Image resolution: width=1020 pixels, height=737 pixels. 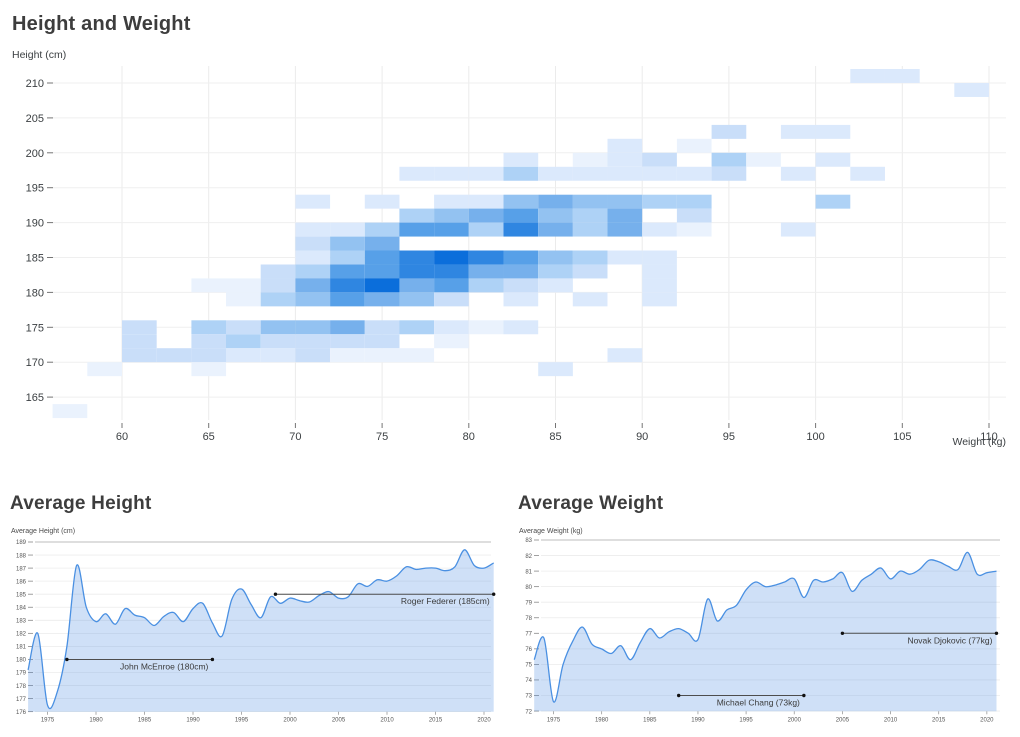 What do you see at coordinates (758, 703) in the screenshot?
I see `annotation-label: Michael Chang (73kg)` at bounding box center [758, 703].